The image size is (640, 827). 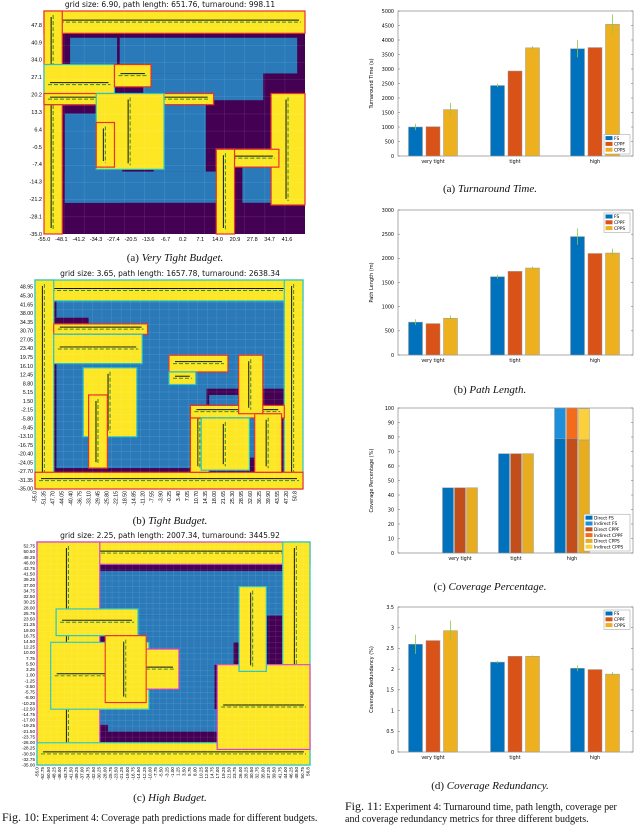 What do you see at coordinates (257, 773) in the screenshot?
I see `map-x-tick: 32.75` at bounding box center [257, 773].